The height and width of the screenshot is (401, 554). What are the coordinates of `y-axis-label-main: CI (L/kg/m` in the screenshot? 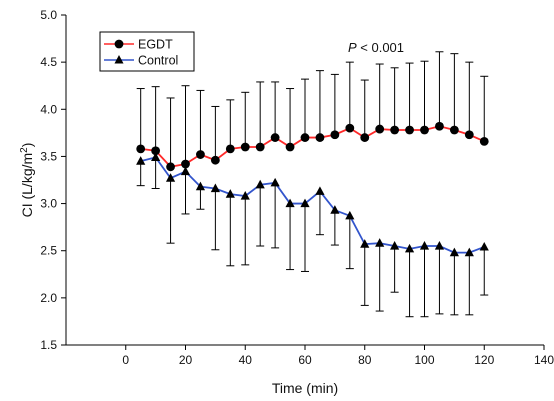 It's located at (27, 185).